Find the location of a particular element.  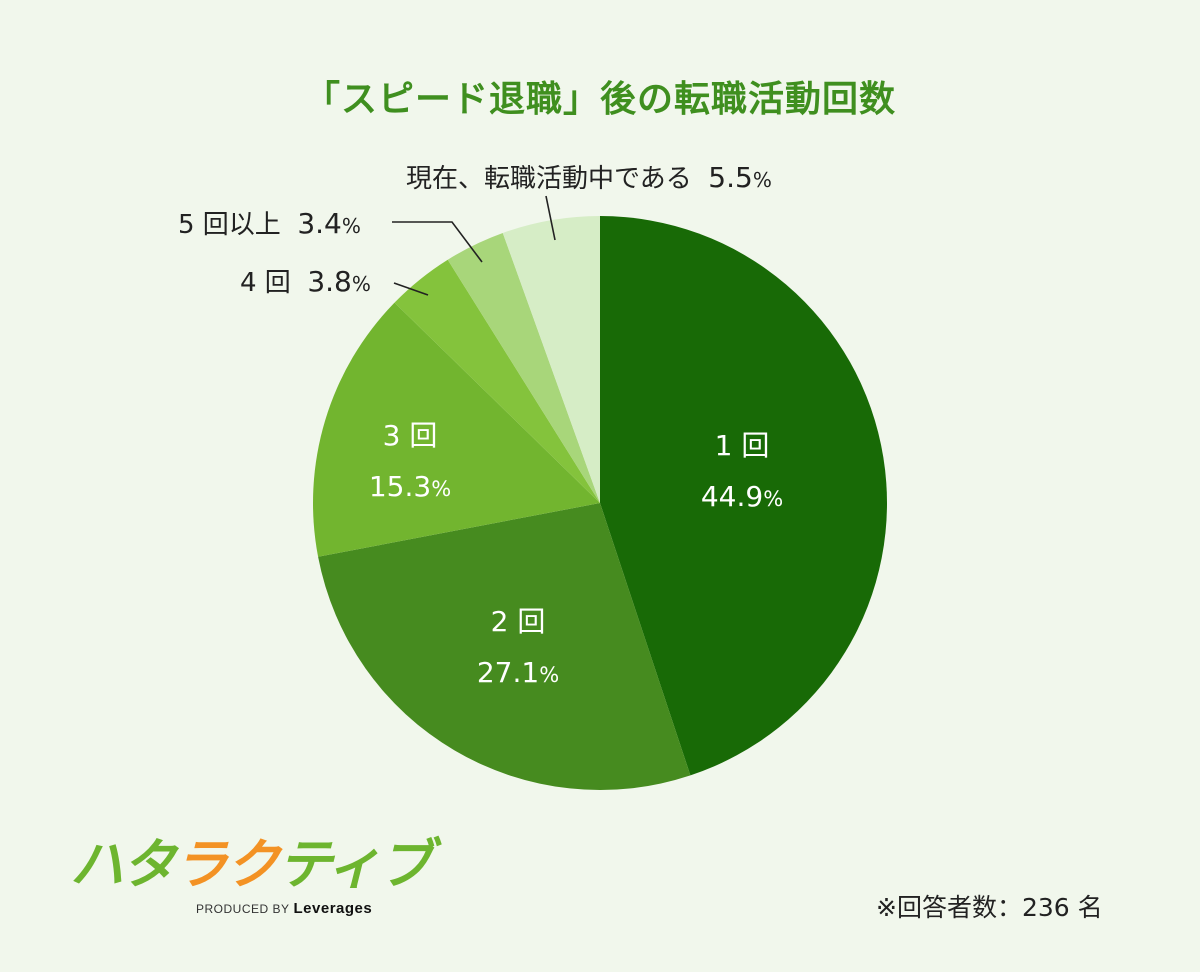

slice-label-4: 4 回 3.8% is located at coordinates (305, 281).